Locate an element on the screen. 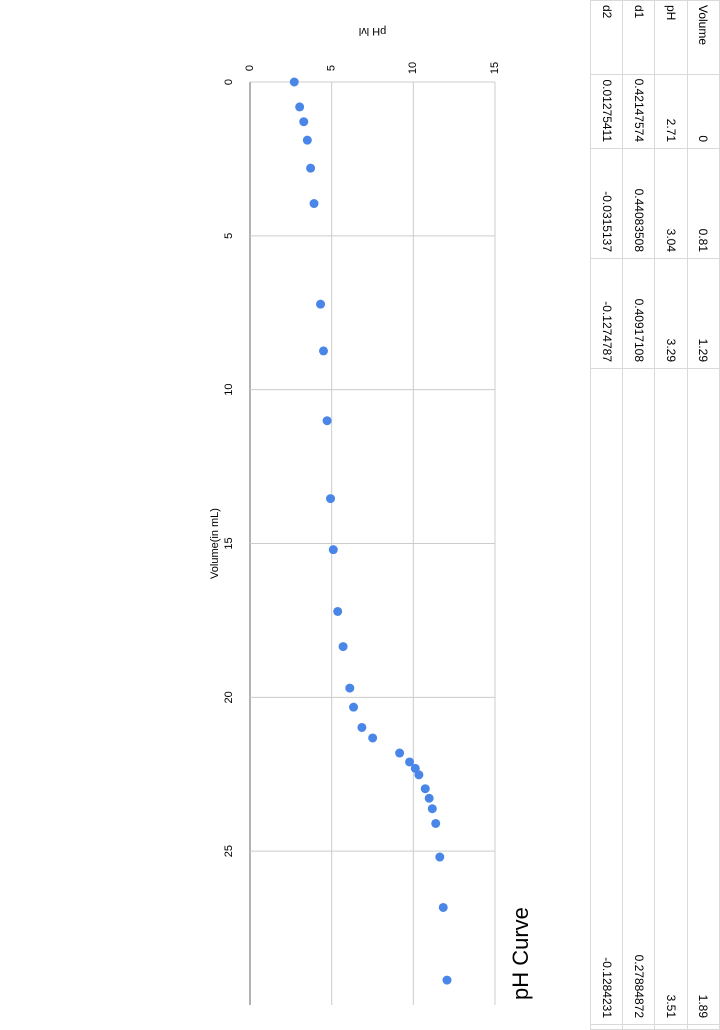  table-cell: 0.01275411 is located at coordinates (606, 111).